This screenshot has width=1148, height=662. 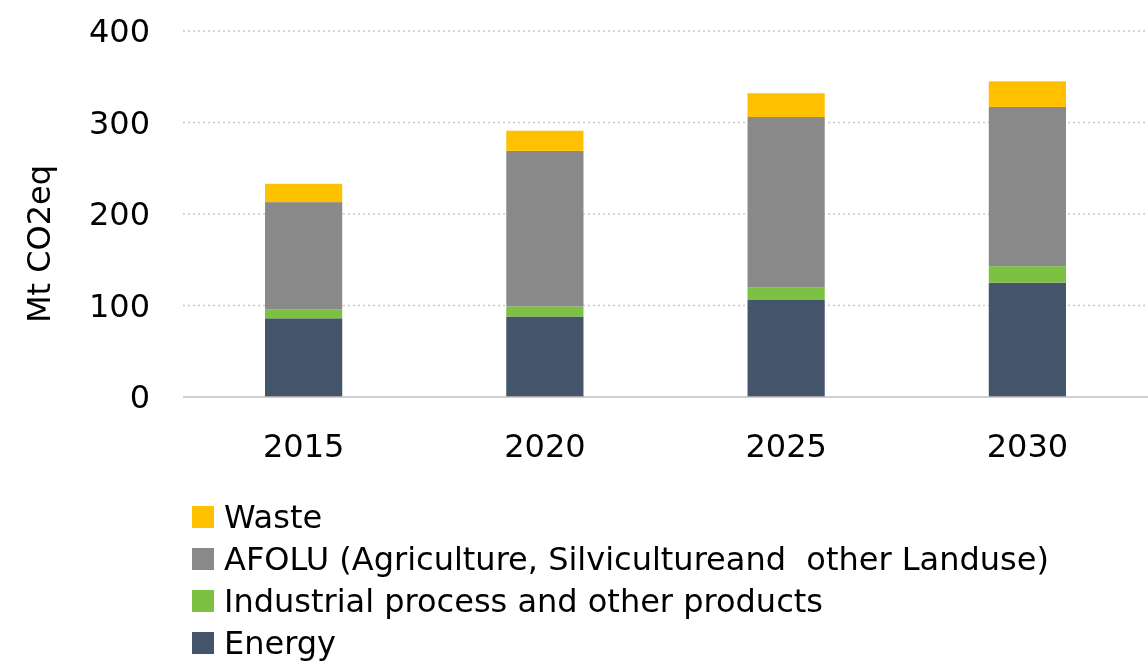 What do you see at coordinates (523, 601) in the screenshot?
I see `legend-label: Industrial process and other products` at bounding box center [523, 601].